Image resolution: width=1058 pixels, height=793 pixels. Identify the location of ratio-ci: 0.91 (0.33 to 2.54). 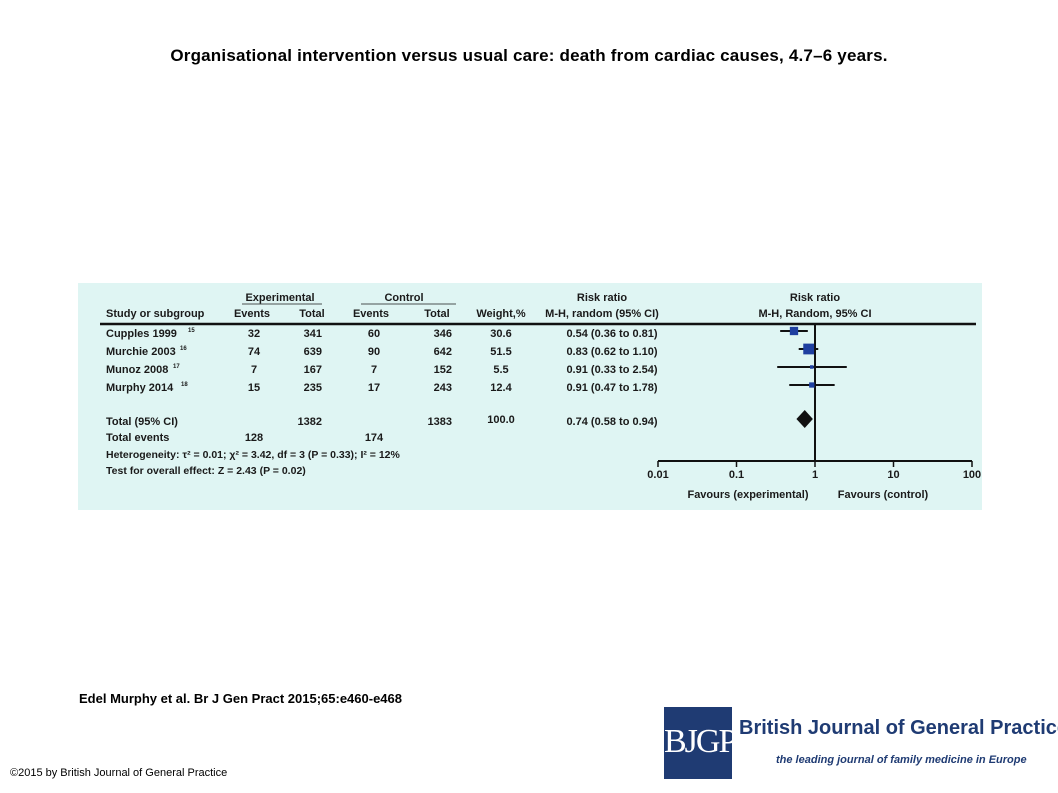
(611, 370).